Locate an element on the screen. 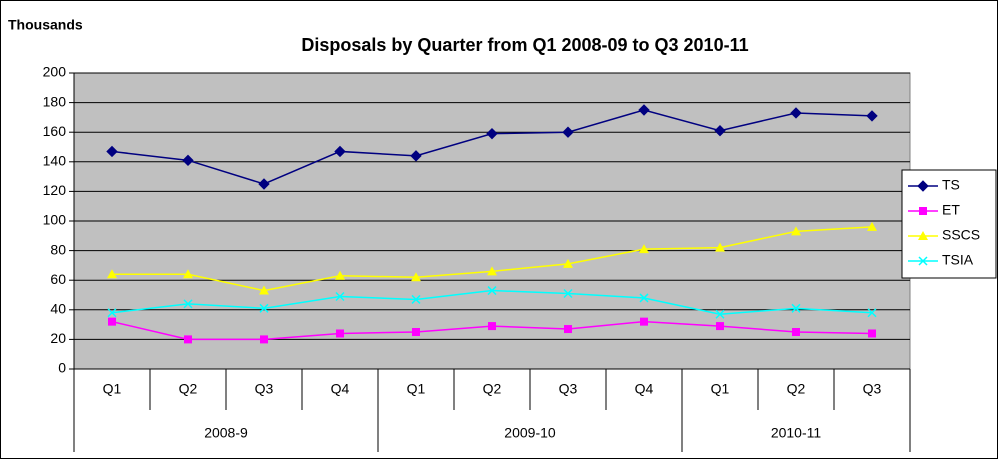  y-tick-label: 80 is located at coordinates (58, 249).